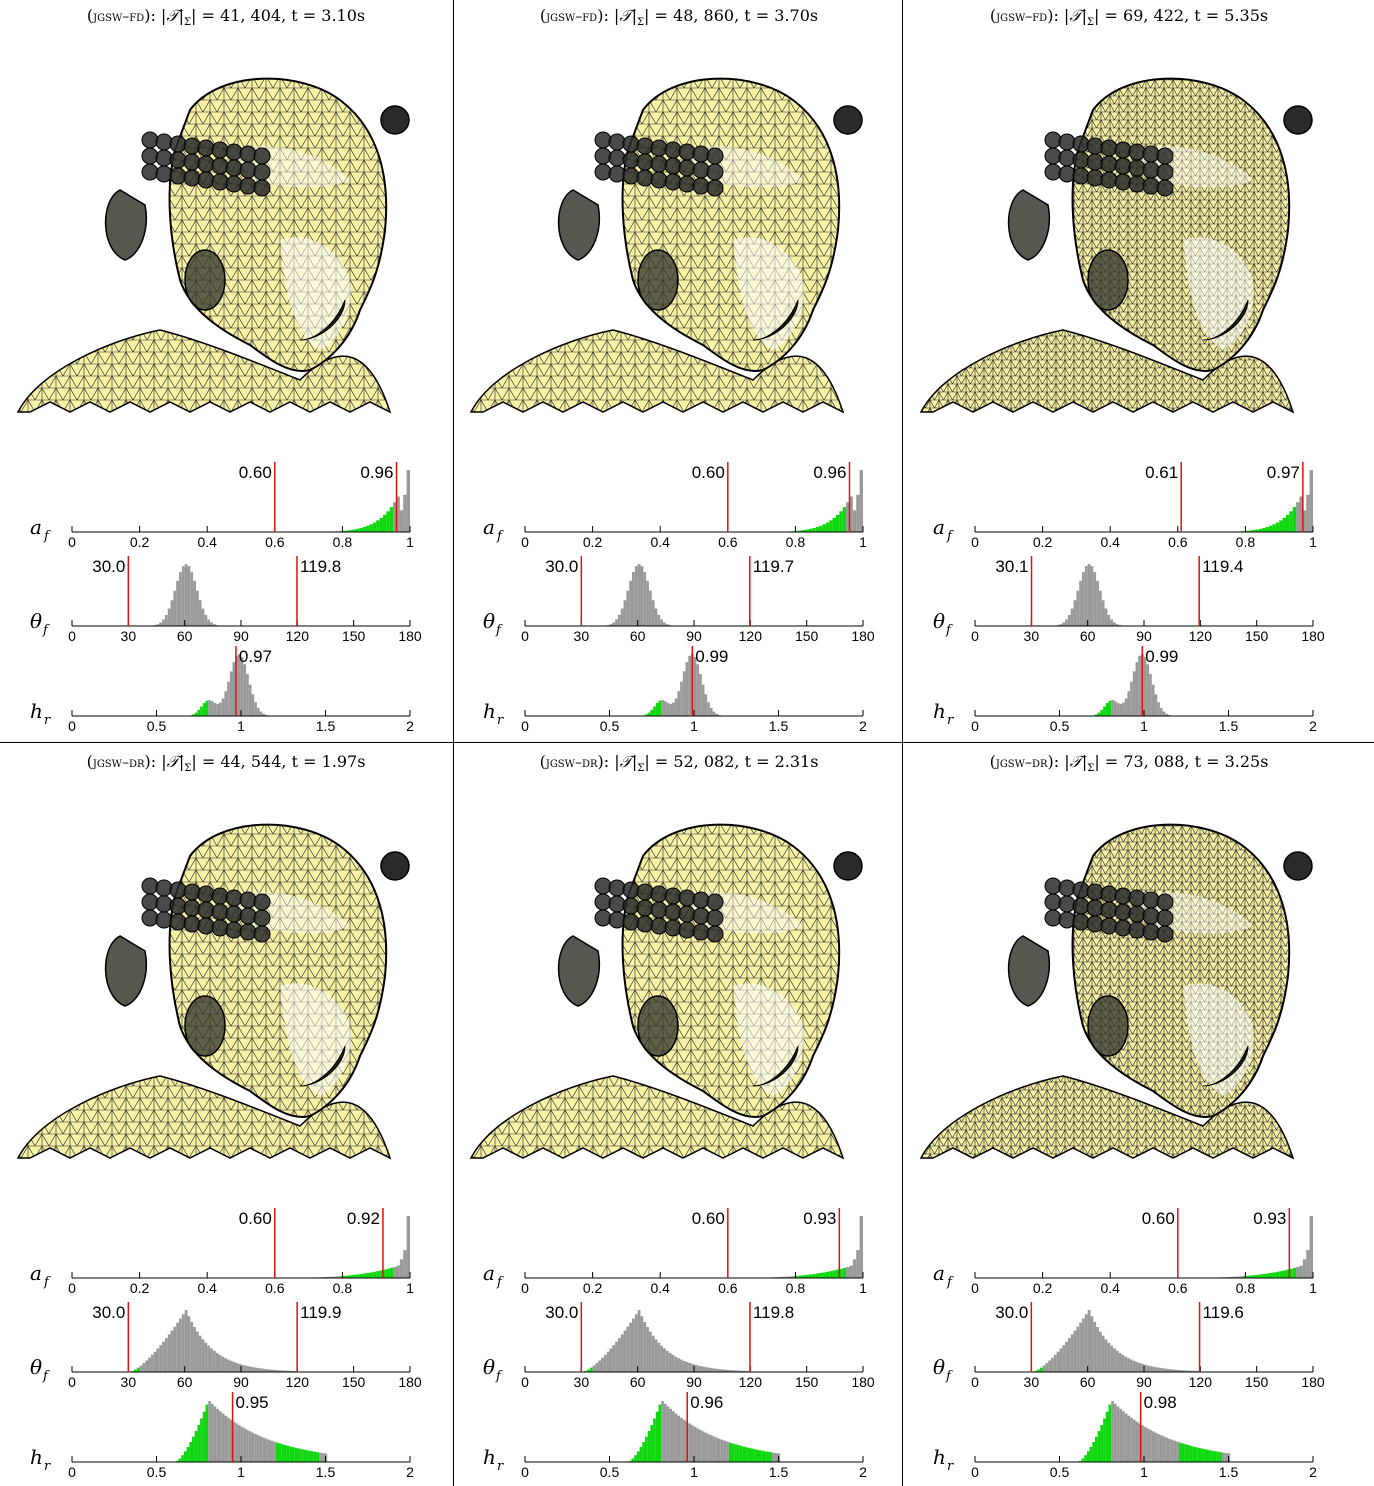  What do you see at coordinates (675, 690) in the screenshot?
I see `histogram-h: 0 0.5 1 1.5 2 h r 0.99` at bounding box center [675, 690].